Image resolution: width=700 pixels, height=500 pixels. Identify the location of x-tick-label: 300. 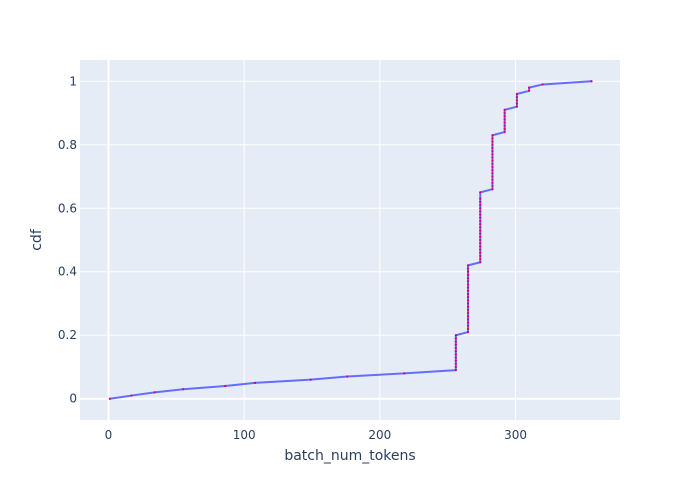
(515, 435).